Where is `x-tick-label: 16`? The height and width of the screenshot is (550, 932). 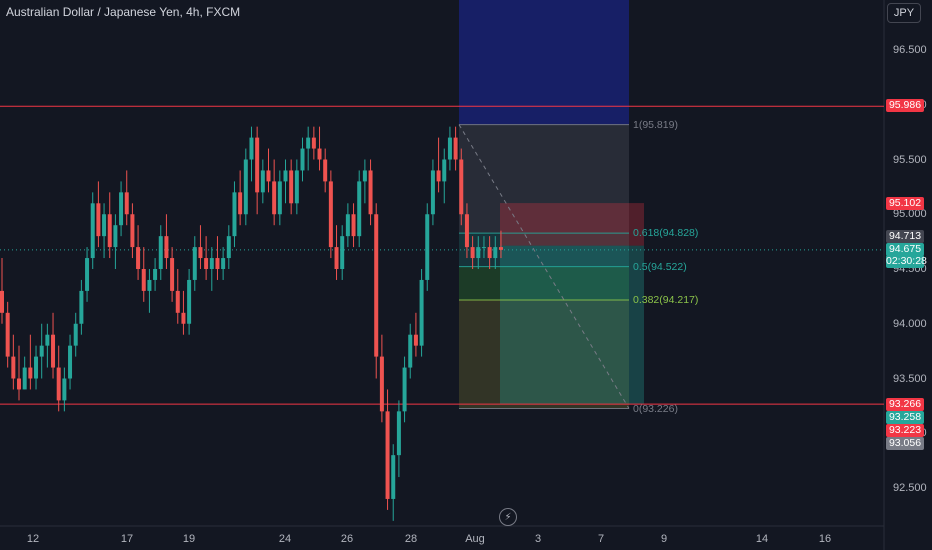 x-tick-label: 16 is located at coordinates (825, 539).